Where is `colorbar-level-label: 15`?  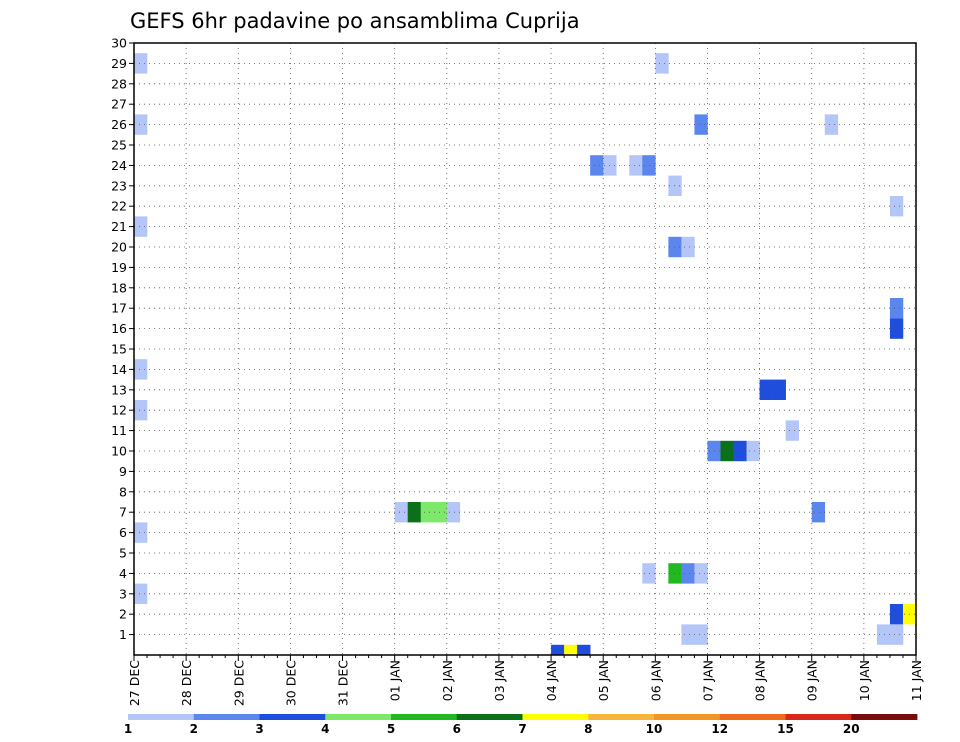
colorbar-level-label: 15 is located at coordinates (785, 729).